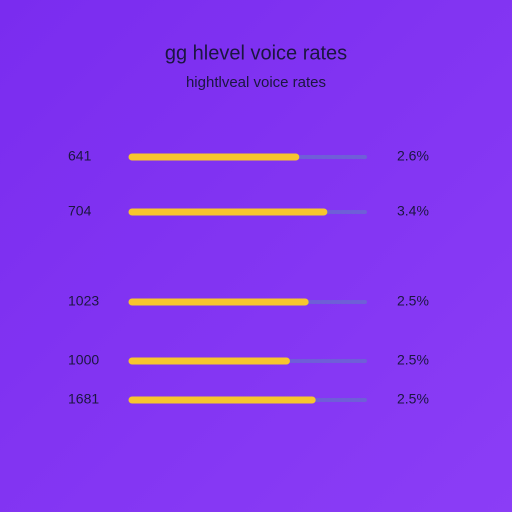 This screenshot has height=517, width=512. Describe the element at coordinates (413, 211) in the screenshot. I see `row-value: 3.4%` at that location.